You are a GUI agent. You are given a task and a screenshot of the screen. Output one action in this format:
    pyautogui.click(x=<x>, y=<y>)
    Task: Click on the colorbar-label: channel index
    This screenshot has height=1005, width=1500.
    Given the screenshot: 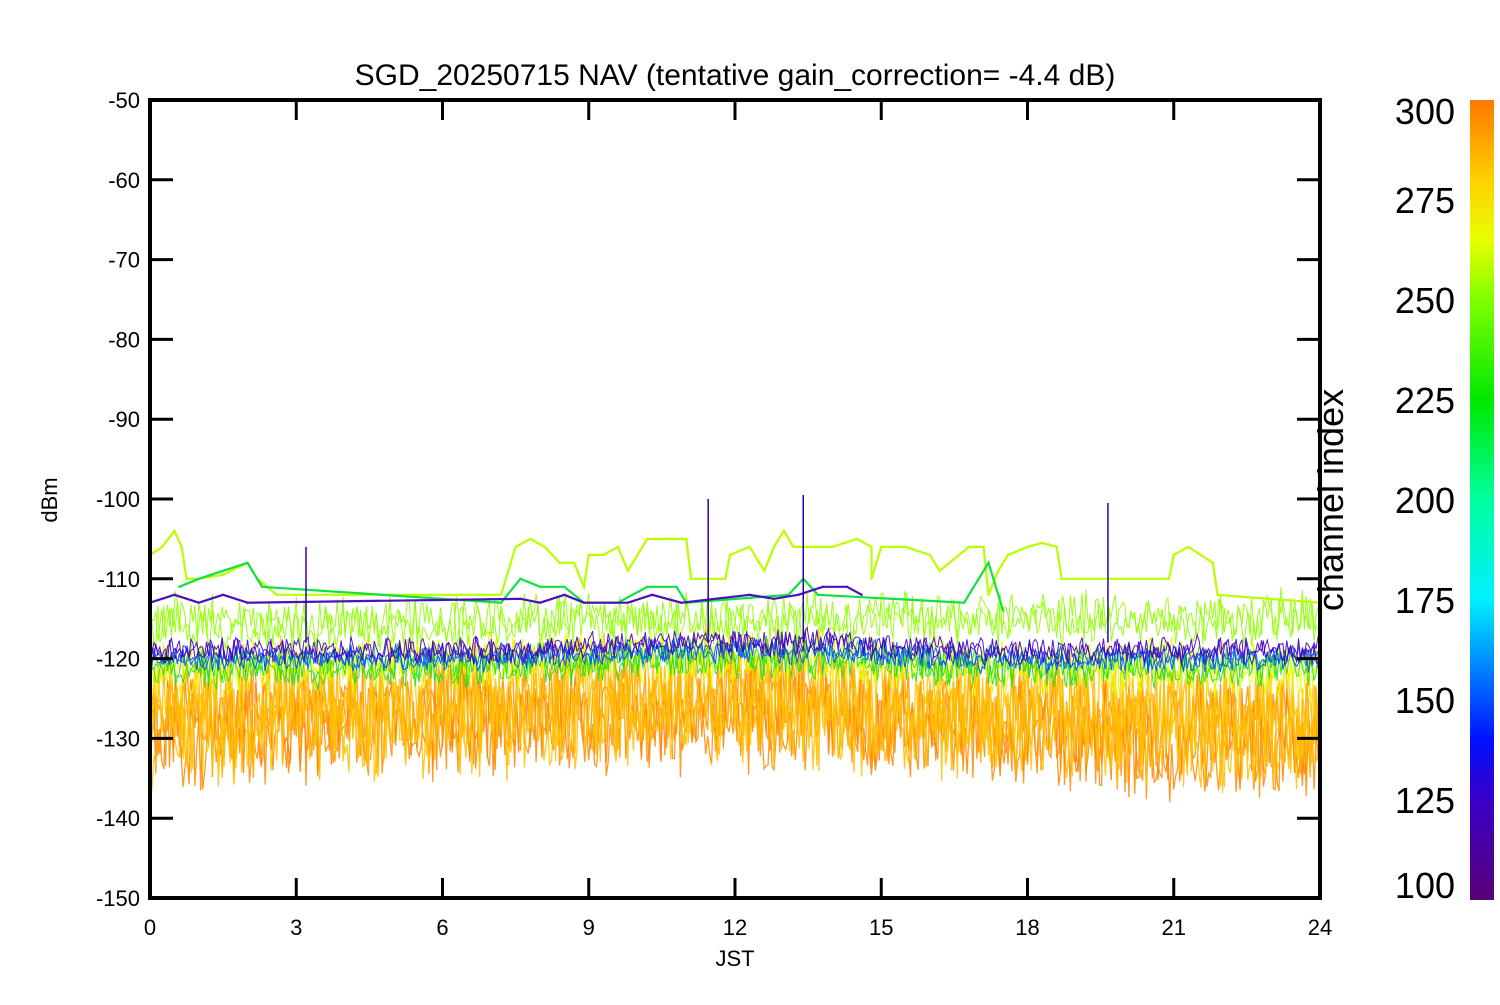 What is the action you would take?
    pyautogui.click(x=1330, y=500)
    